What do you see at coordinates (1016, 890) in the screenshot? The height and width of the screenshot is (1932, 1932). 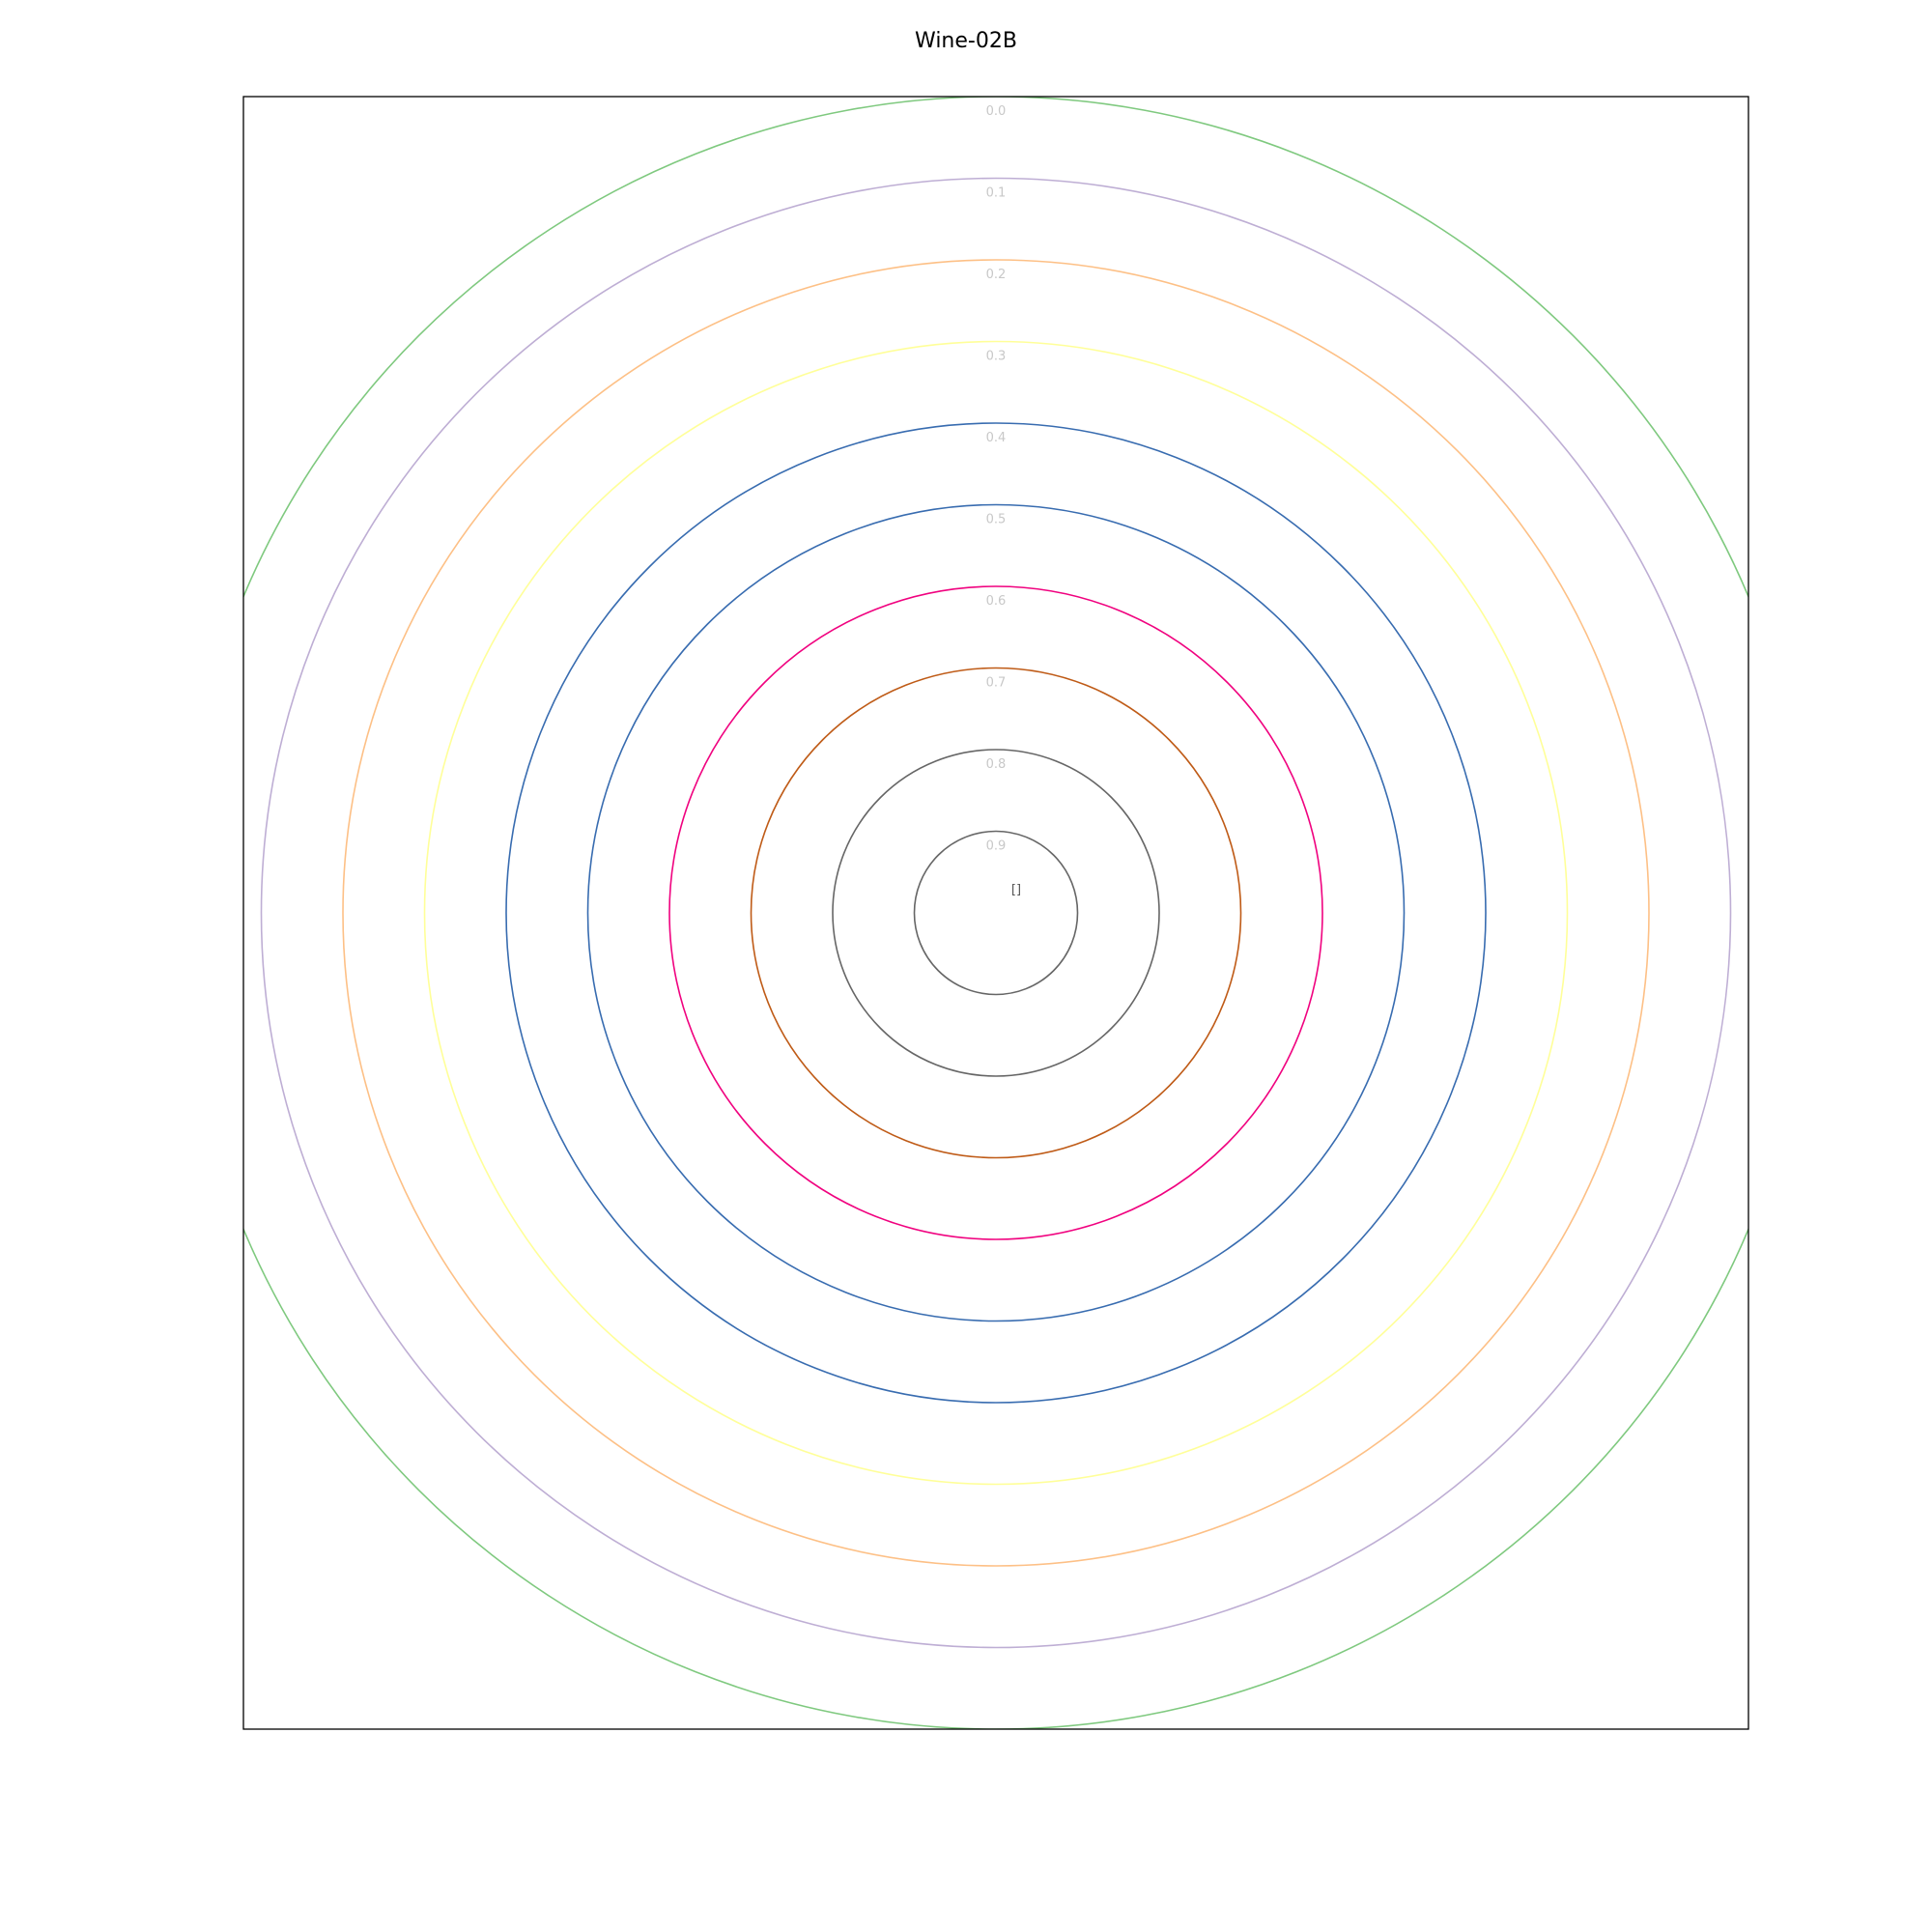 I see `center-label: []` at bounding box center [1016, 890].